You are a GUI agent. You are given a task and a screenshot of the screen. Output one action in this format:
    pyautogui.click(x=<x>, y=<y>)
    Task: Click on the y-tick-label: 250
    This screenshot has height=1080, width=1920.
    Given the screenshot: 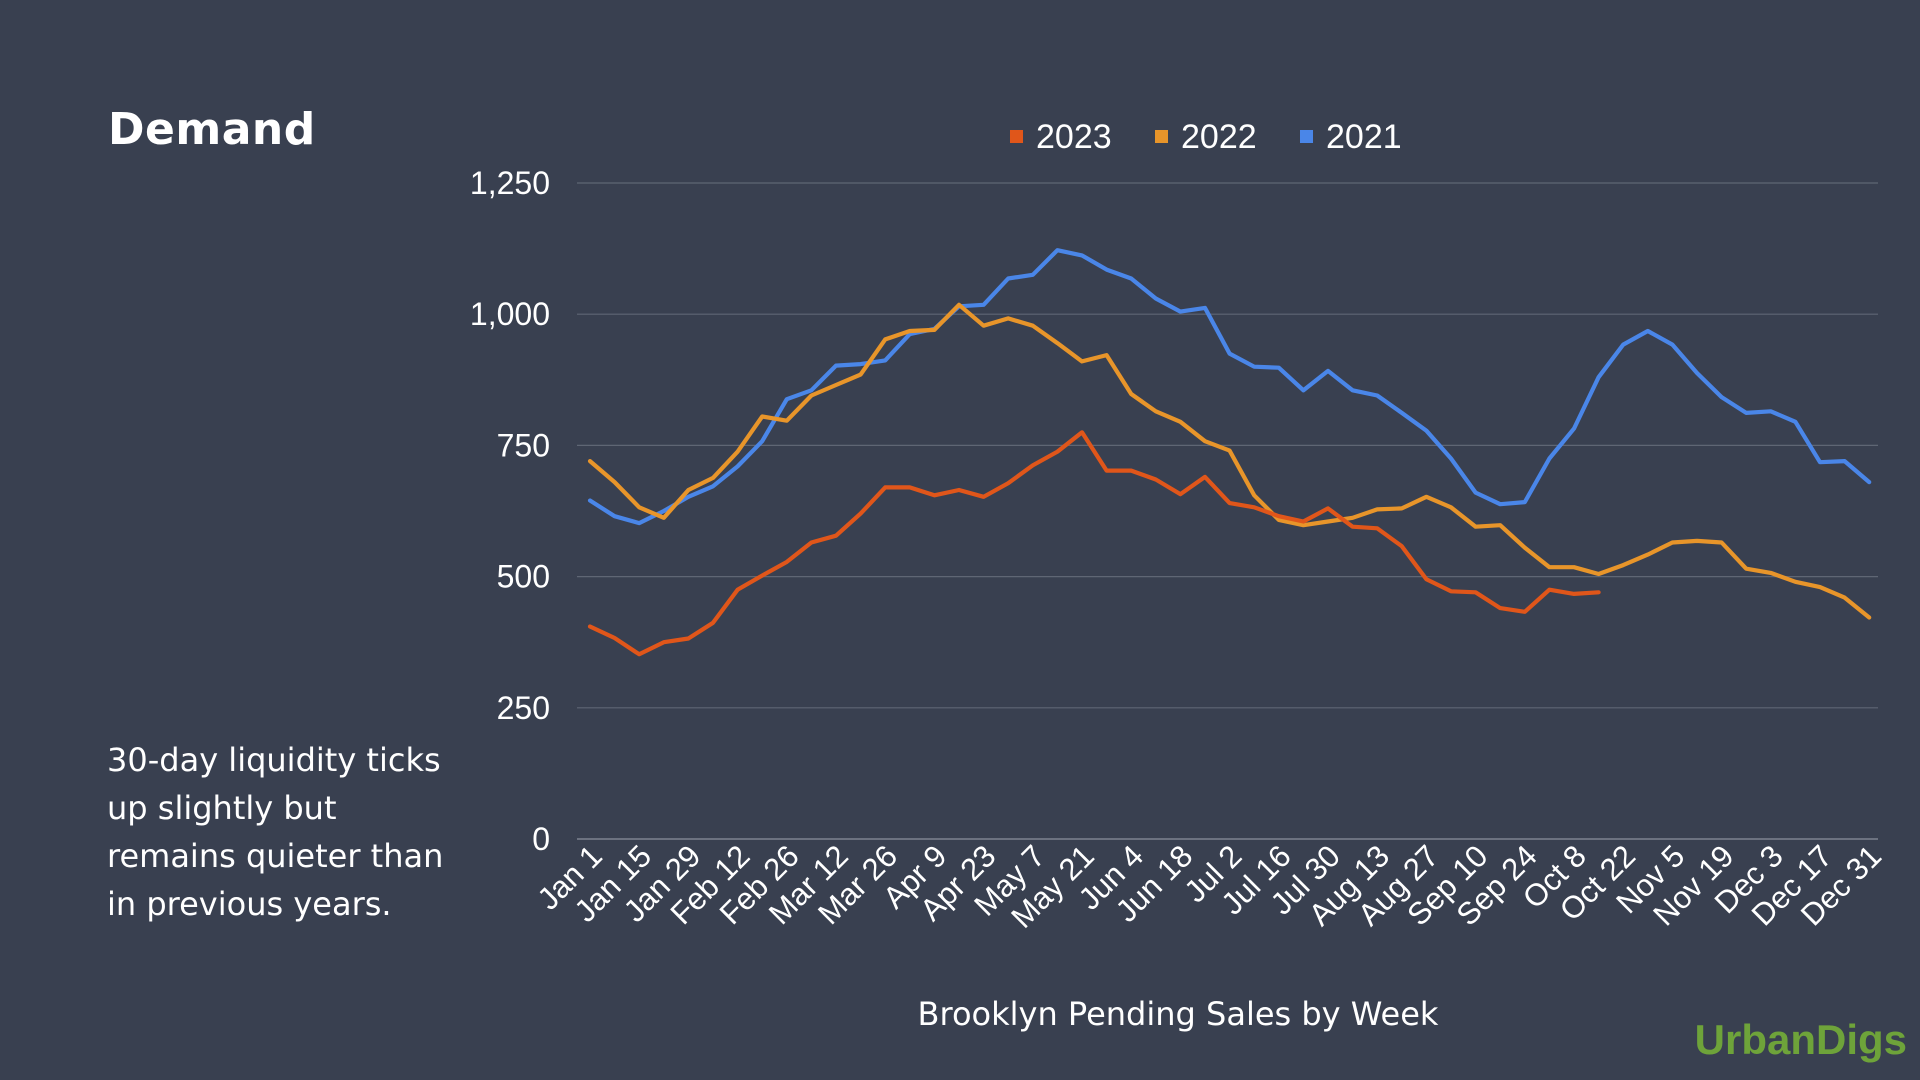 What is the action you would take?
    pyautogui.click(x=523, y=708)
    